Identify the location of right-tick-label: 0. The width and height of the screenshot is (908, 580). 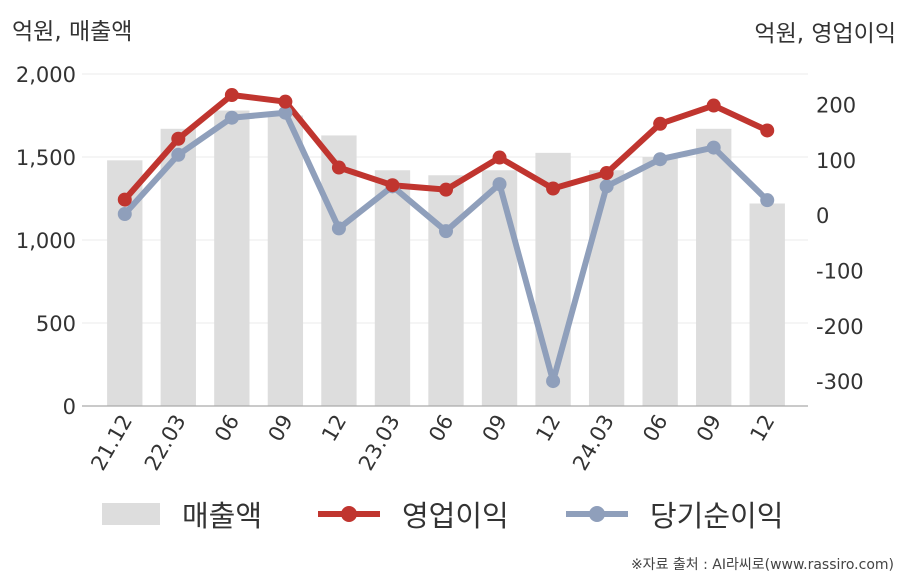
(822, 216).